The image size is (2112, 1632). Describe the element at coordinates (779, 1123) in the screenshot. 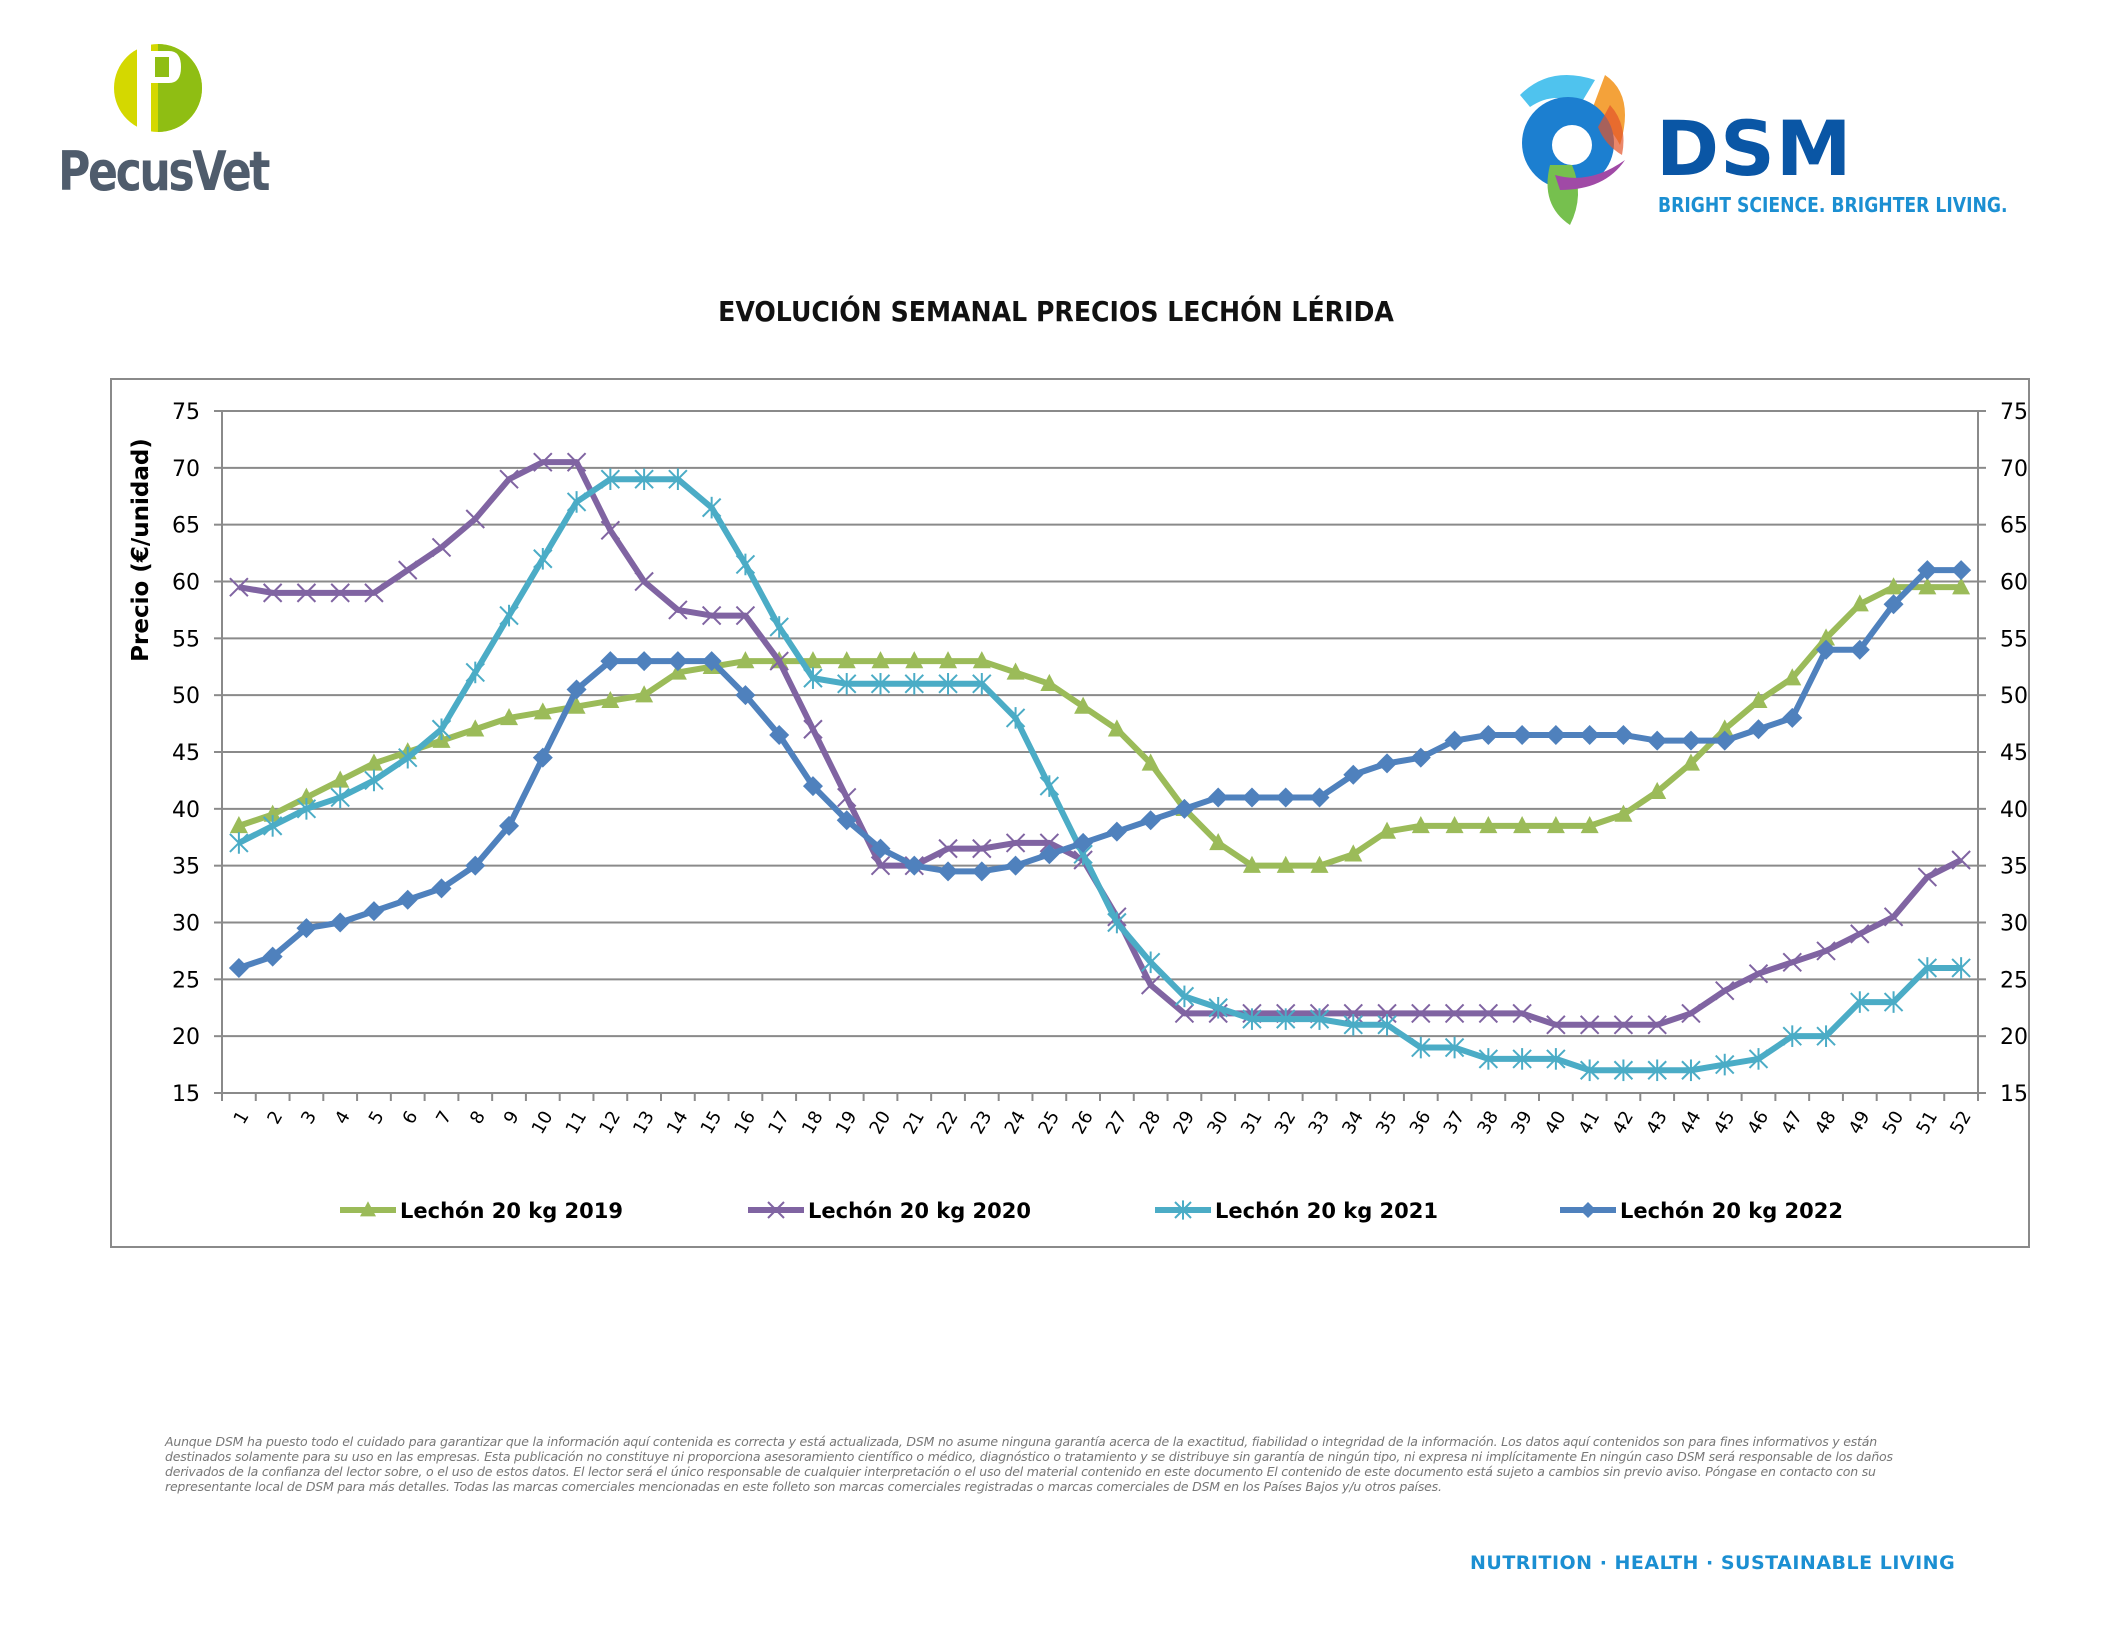

I see `x-tick-label: 17` at that location.